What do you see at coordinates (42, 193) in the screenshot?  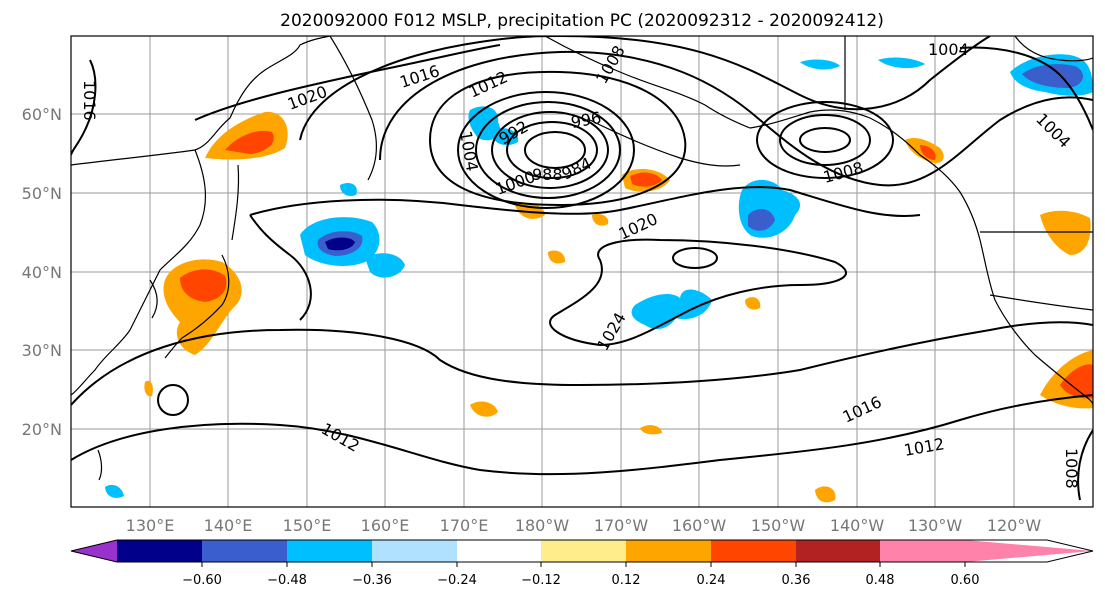 I see `lat-label: 50°N` at bounding box center [42, 193].